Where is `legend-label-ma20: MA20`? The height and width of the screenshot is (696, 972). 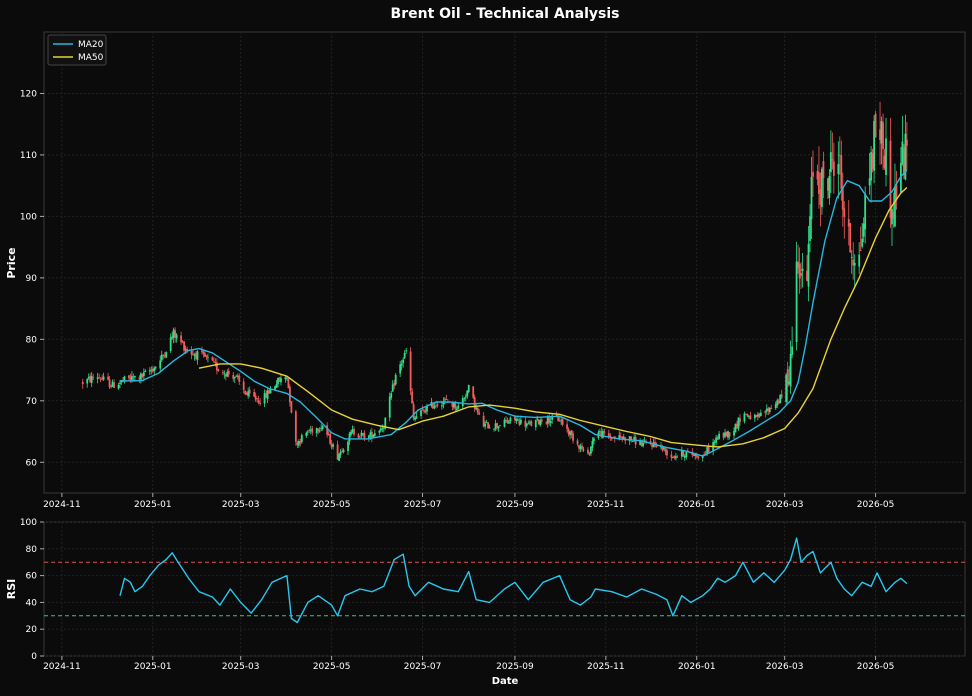 legend-label-ma20: MA20 is located at coordinates (91, 45).